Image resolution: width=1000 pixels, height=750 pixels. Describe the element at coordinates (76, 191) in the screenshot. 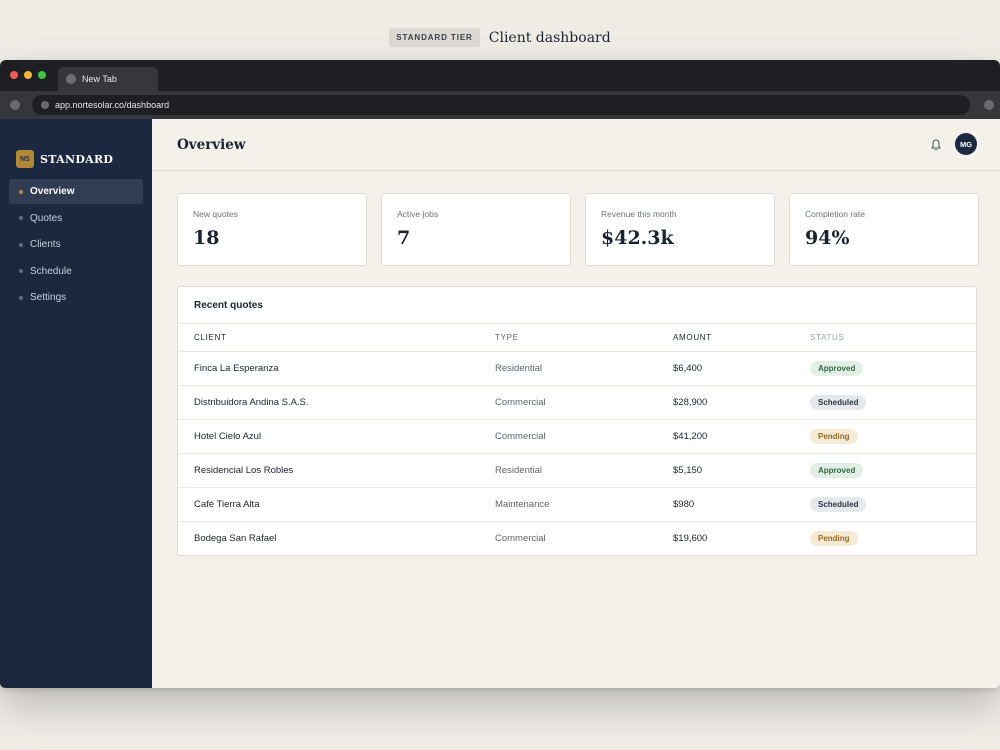

I see `sidebar-item-overview: Overview` at that location.